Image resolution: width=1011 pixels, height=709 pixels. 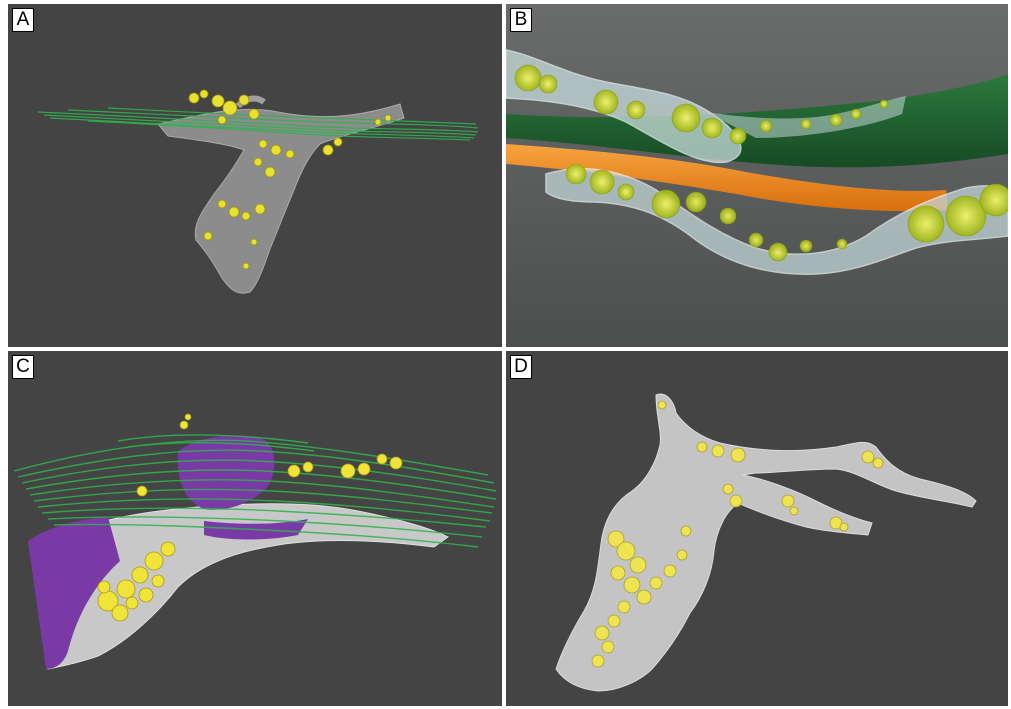 What do you see at coordinates (521, 367) in the screenshot?
I see `panel-label: D` at bounding box center [521, 367].